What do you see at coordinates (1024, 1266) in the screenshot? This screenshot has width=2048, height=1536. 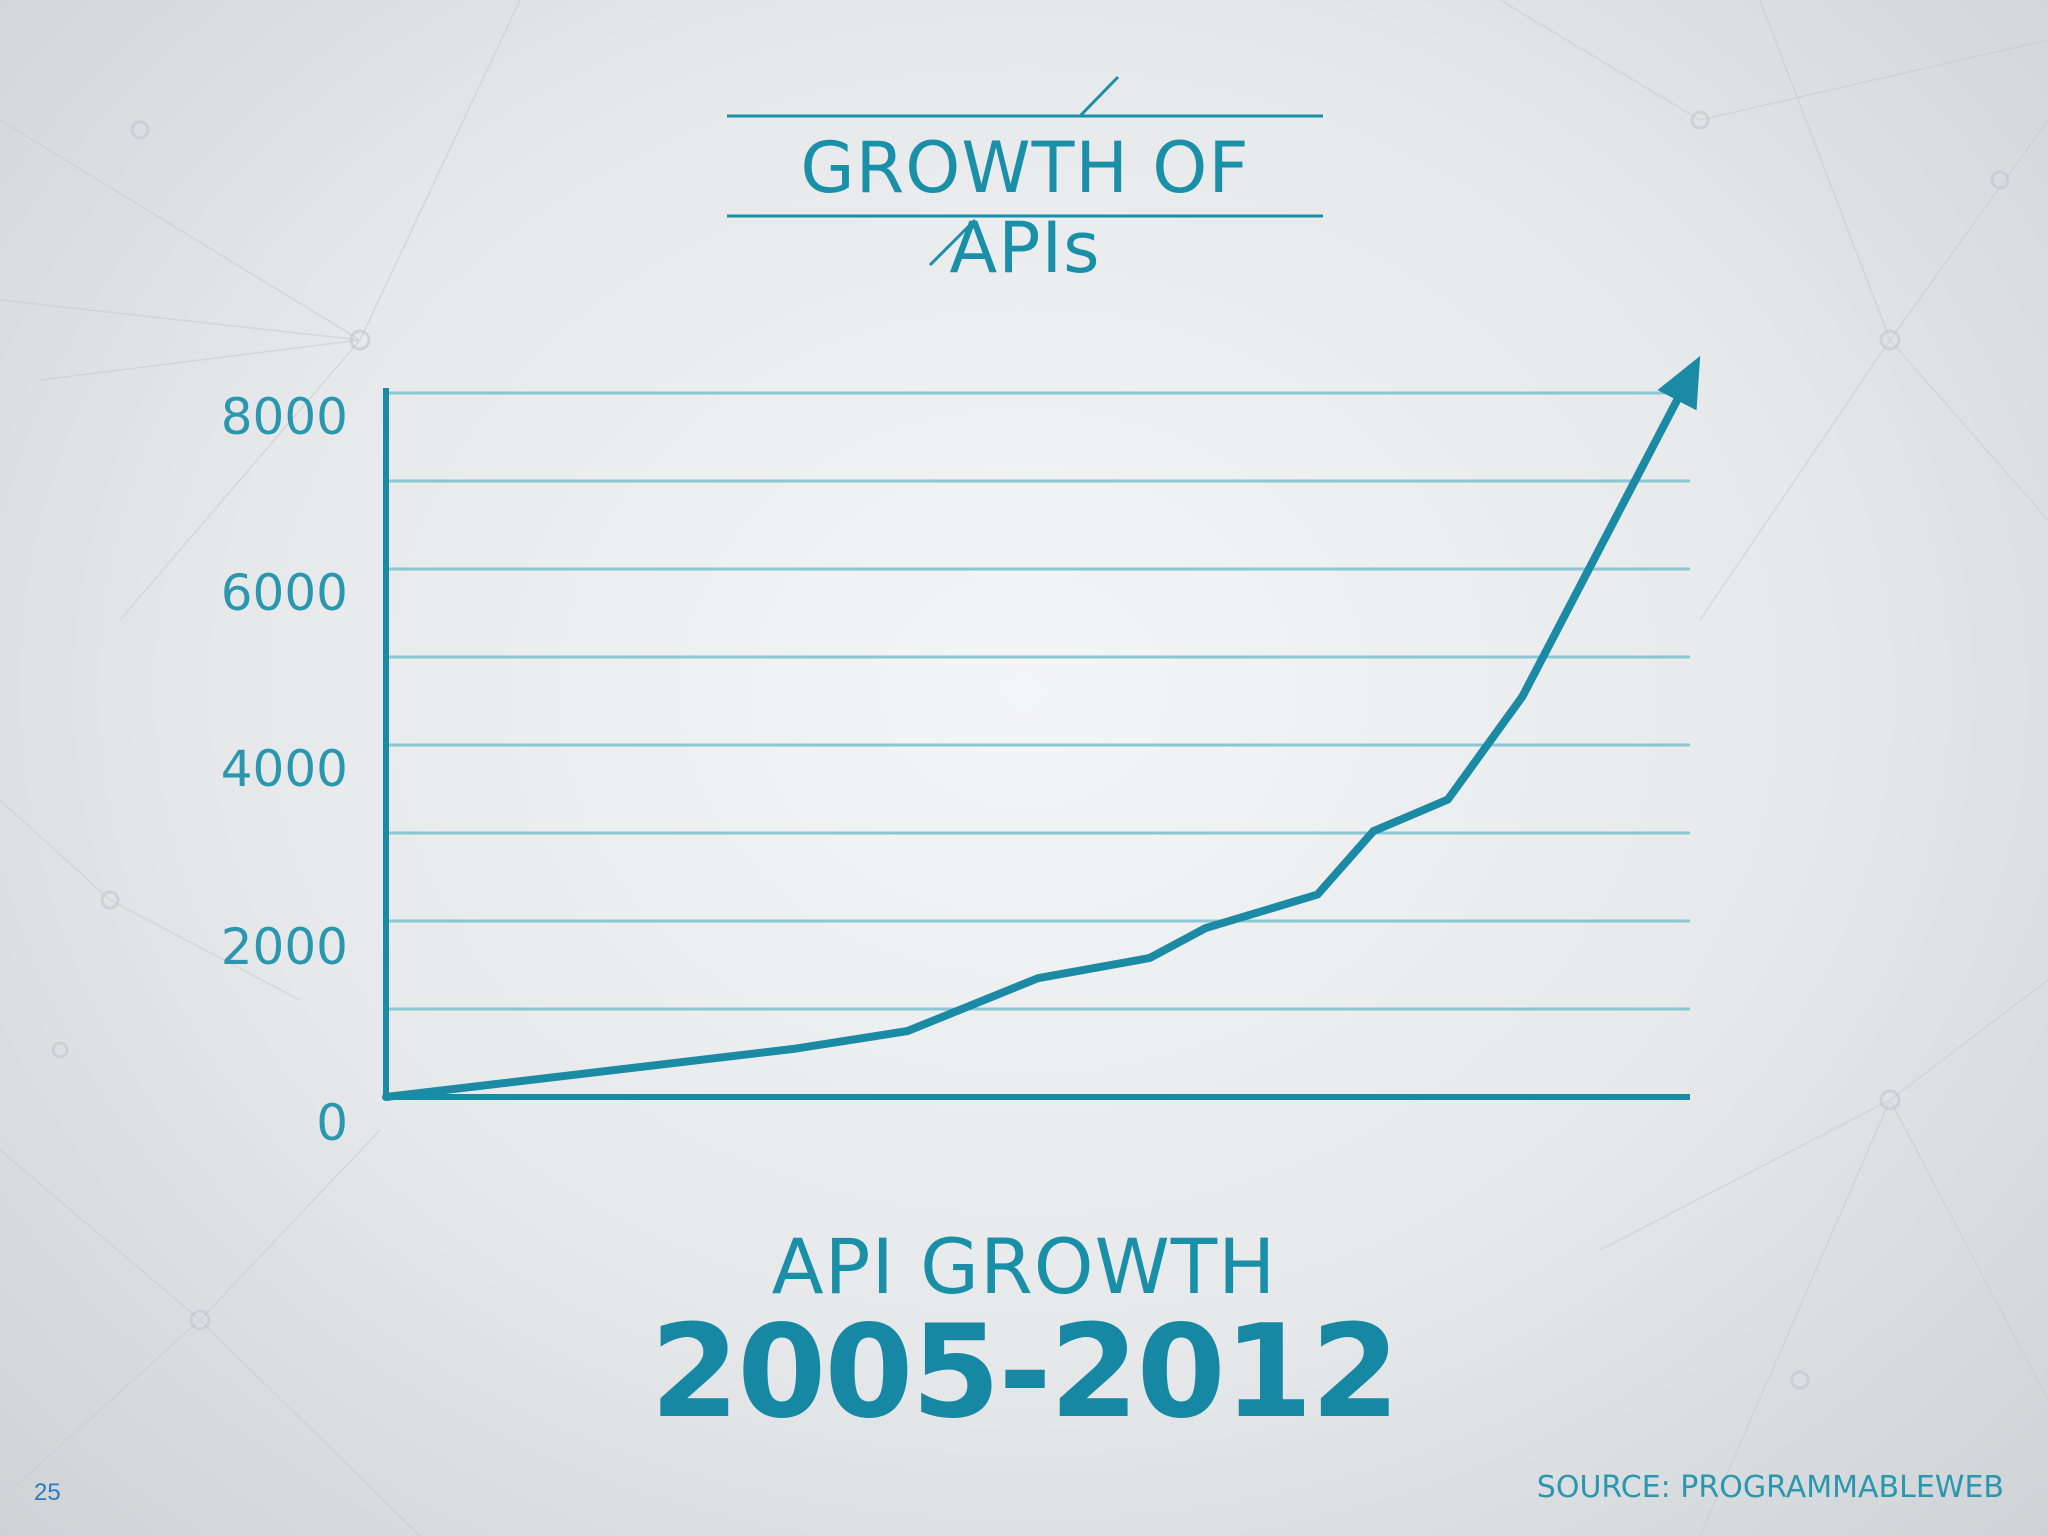 I see `chart-subtitle: API GROWTH` at bounding box center [1024, 1266].